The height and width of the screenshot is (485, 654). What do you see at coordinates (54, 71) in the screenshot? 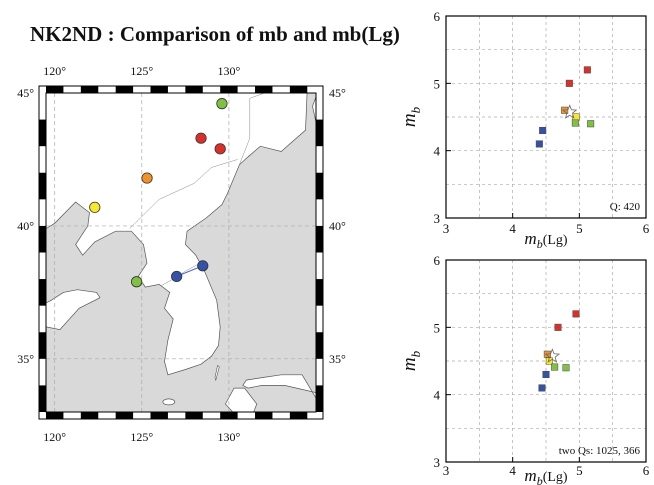
I see `map-top-tick: 120°` at bounding box center [54, 71].